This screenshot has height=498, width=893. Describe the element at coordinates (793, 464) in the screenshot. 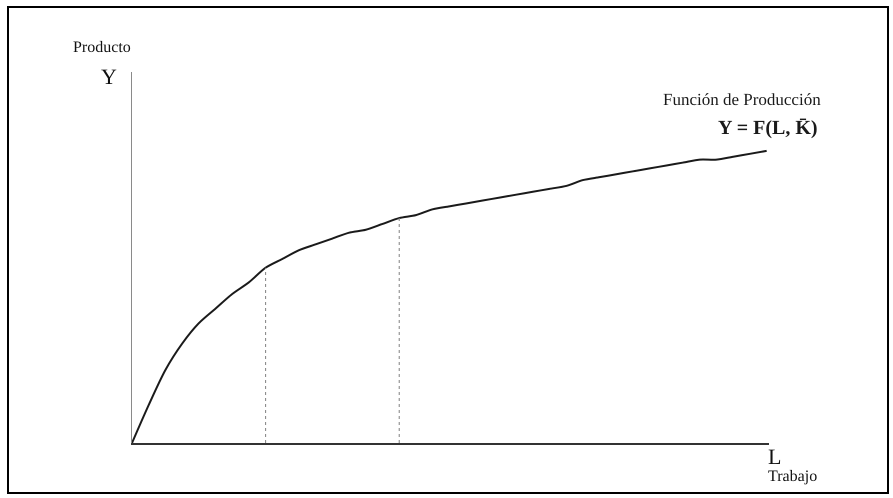

I see `x-axis-title: L Trabajo` at that location.